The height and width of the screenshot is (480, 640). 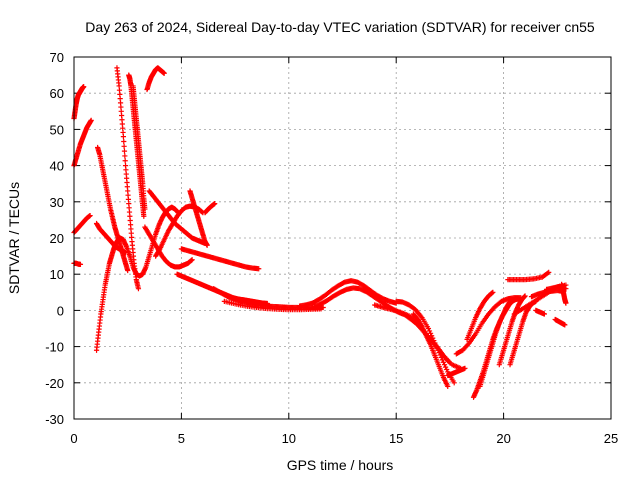 What do you see at coordinates (57, 238) in the screenshot?
I see `y-tick-label: 20` at bounding box center [57, 238].